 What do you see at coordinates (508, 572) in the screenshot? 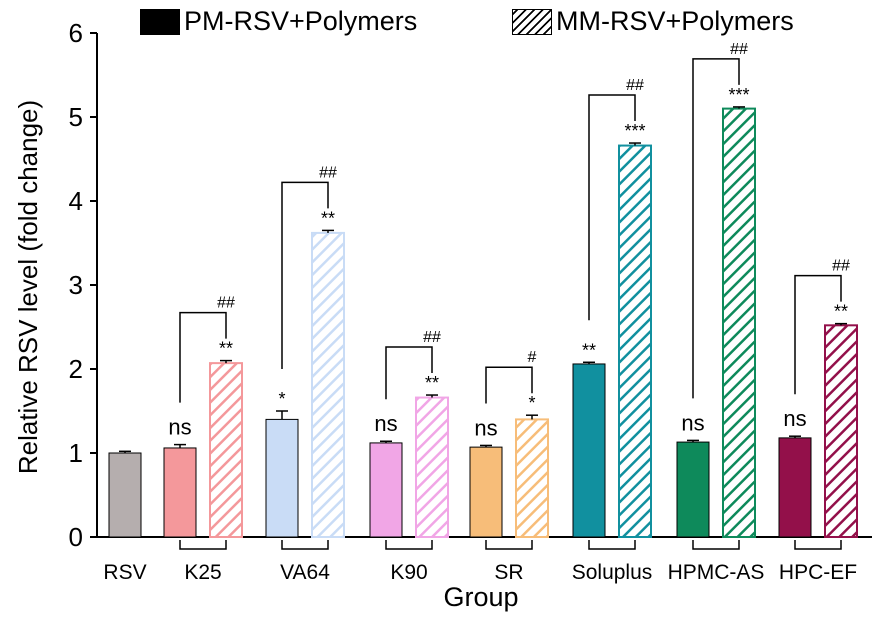
I see `x-tick-label: SR` at bounding box center [508, 572].